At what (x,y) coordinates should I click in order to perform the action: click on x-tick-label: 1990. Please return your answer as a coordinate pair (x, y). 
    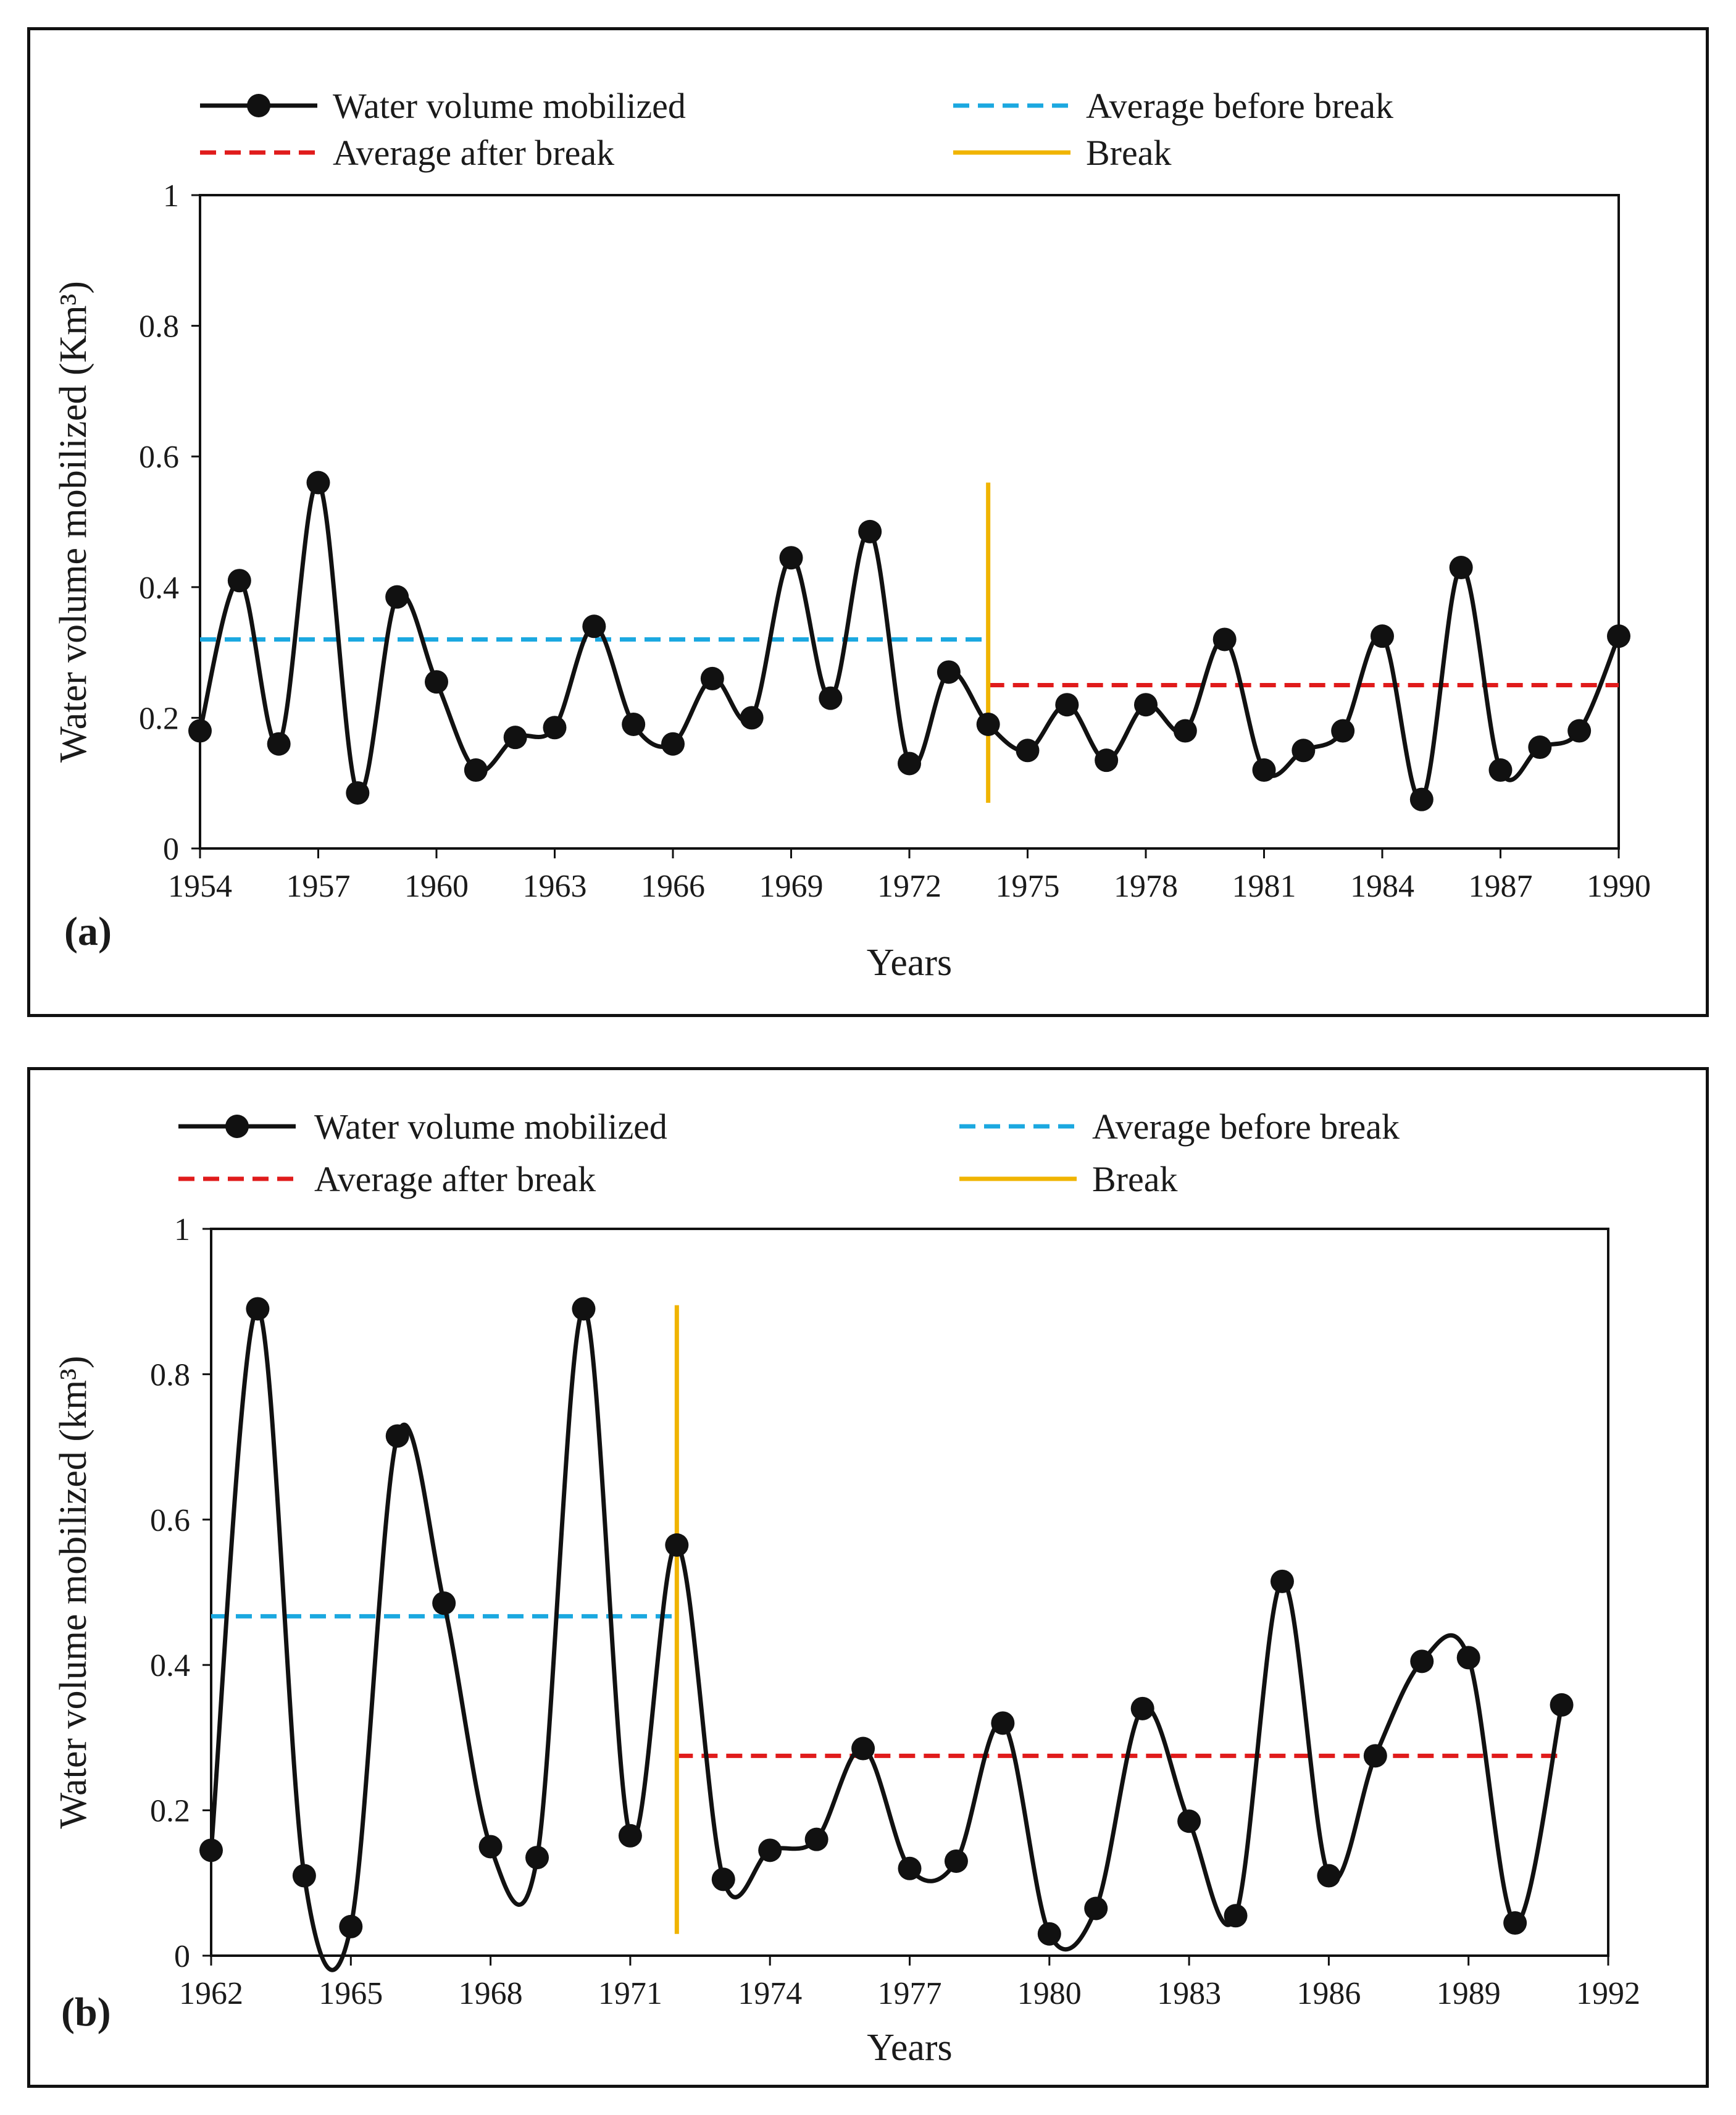
    Looking at the image, I should click on (1619, 886).